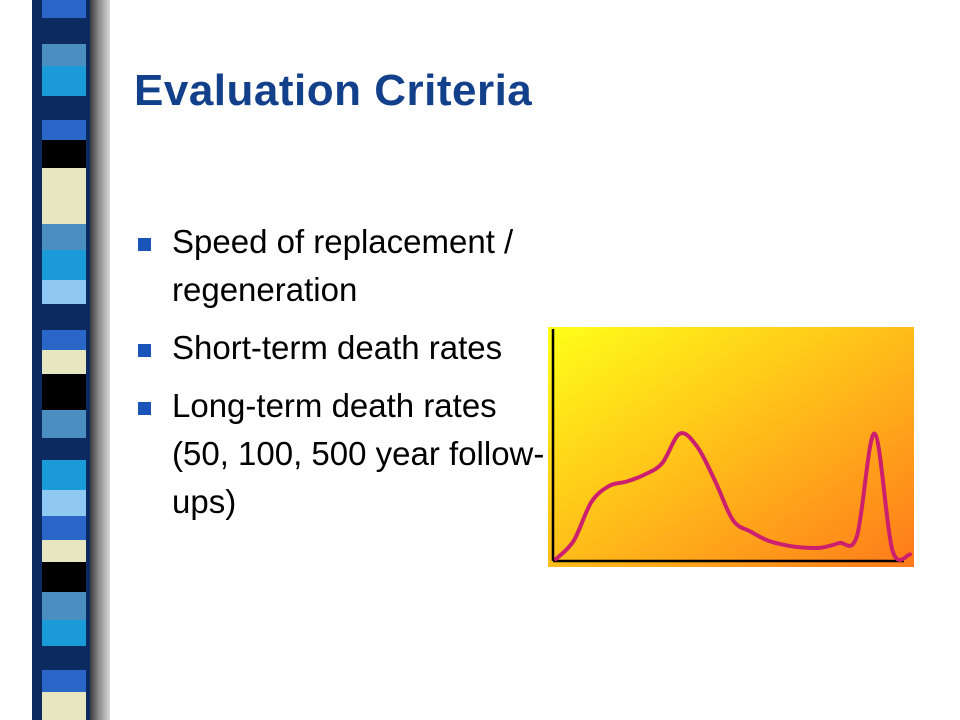 The width and height of the screenshot is (960, 720). I want to click on decorative-stripe-column, so click(55, 360).